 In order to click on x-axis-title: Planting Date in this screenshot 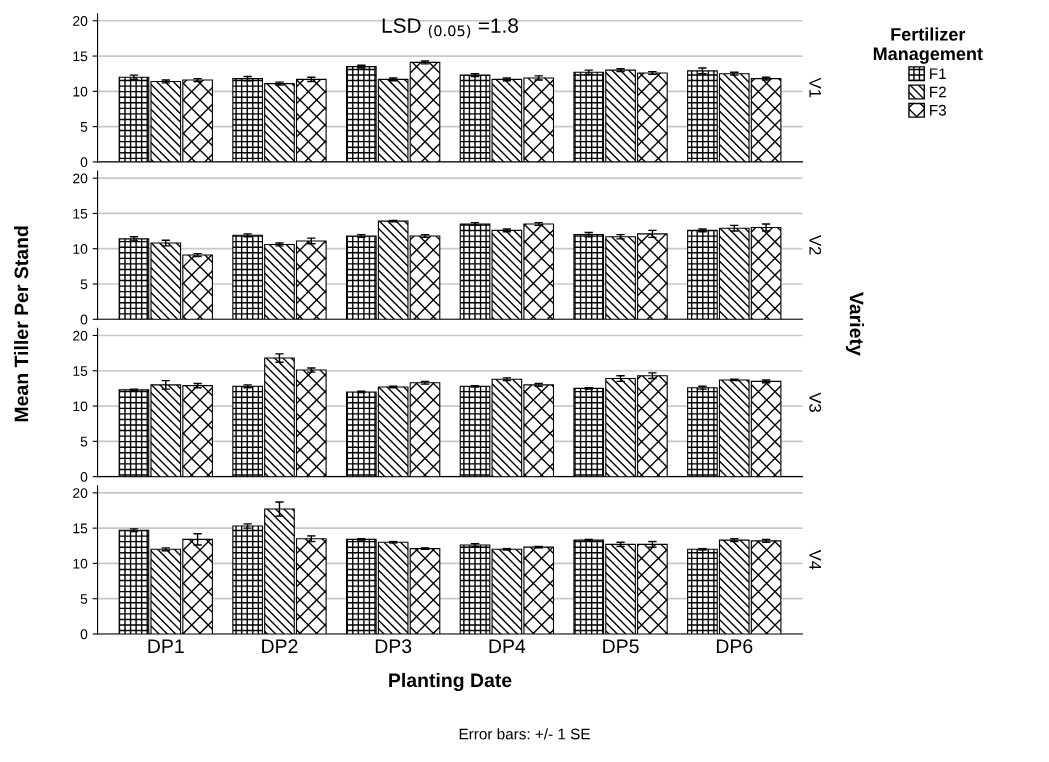, I will do `click(450, 682)`.